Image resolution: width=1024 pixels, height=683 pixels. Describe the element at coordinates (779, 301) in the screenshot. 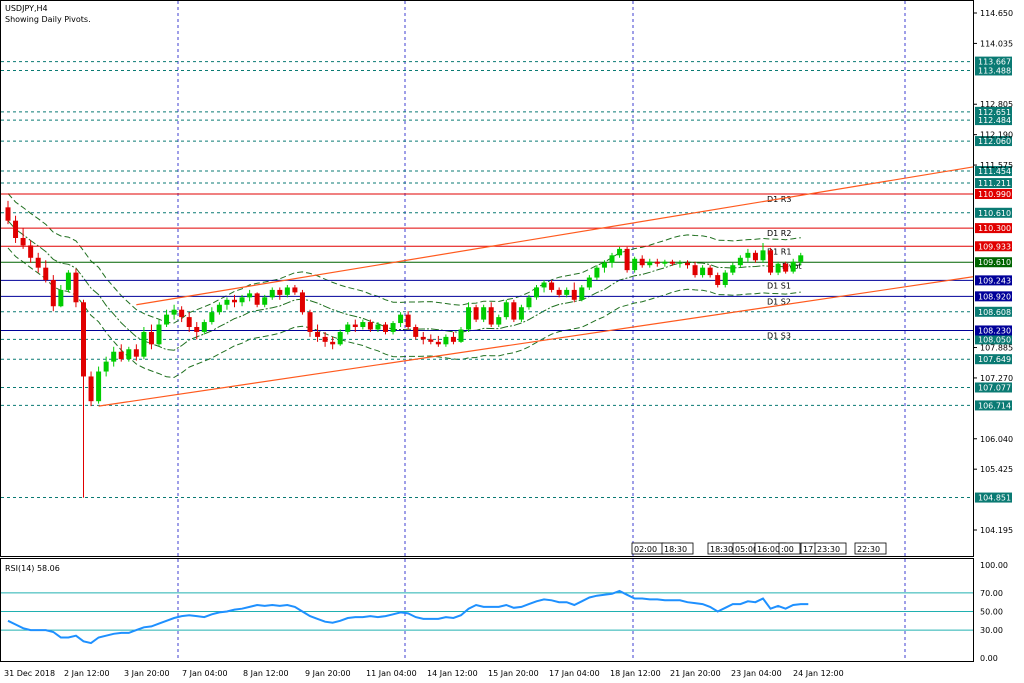

I see `pivot-label: D1 S2` at that location.